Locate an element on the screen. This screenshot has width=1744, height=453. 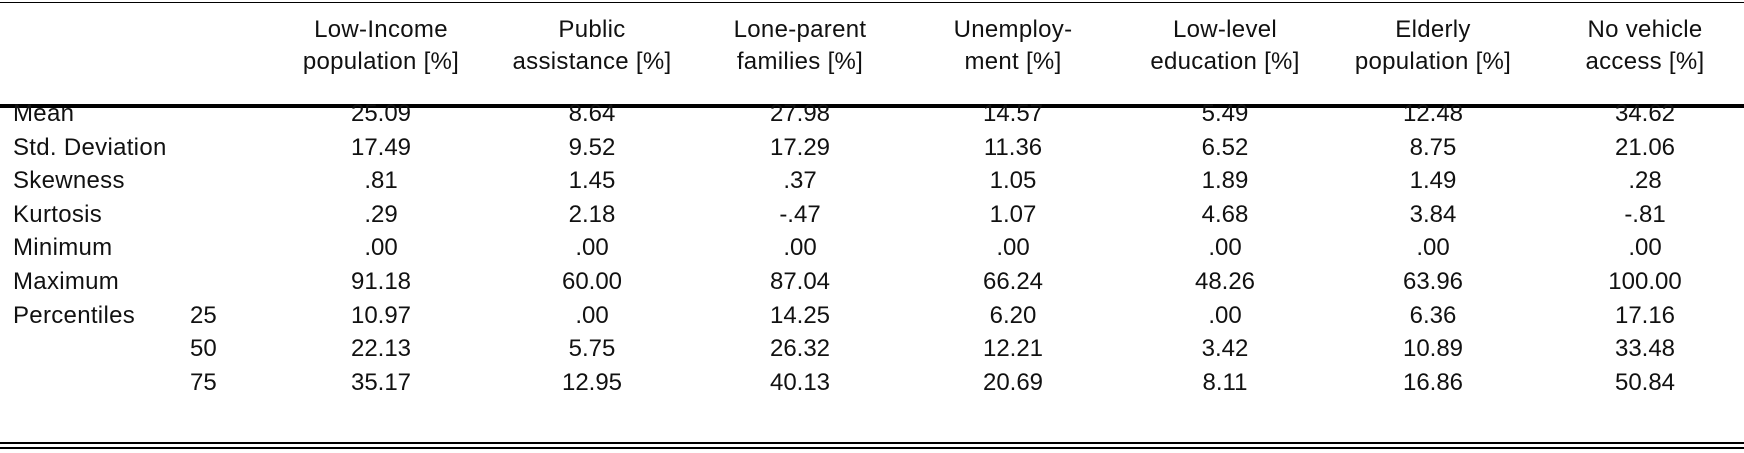
table-cell: 35.17 is located at coordinates (381, 382).